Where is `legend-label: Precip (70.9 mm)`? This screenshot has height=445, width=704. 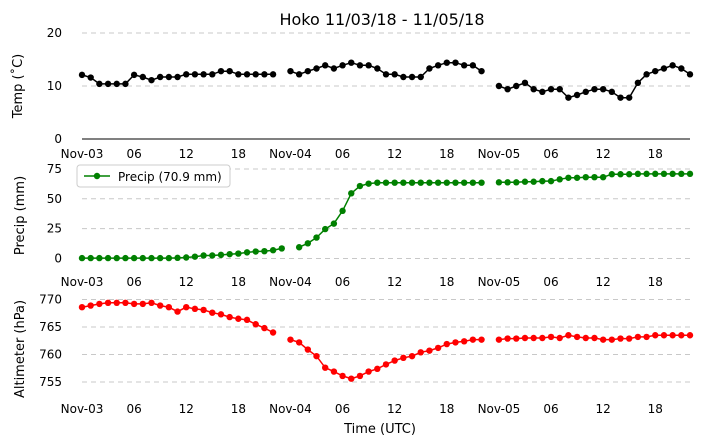 legend-label: Precip (70.9 mm) is located at coordinates (170, 177).